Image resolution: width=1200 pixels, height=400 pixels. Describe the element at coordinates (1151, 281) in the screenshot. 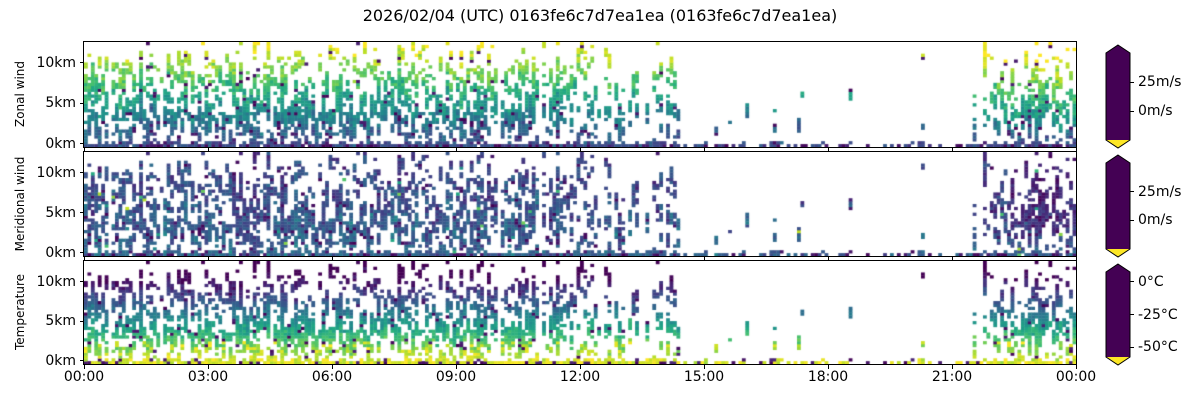

I see `colorbar-tick-label: 0°C` at that location.